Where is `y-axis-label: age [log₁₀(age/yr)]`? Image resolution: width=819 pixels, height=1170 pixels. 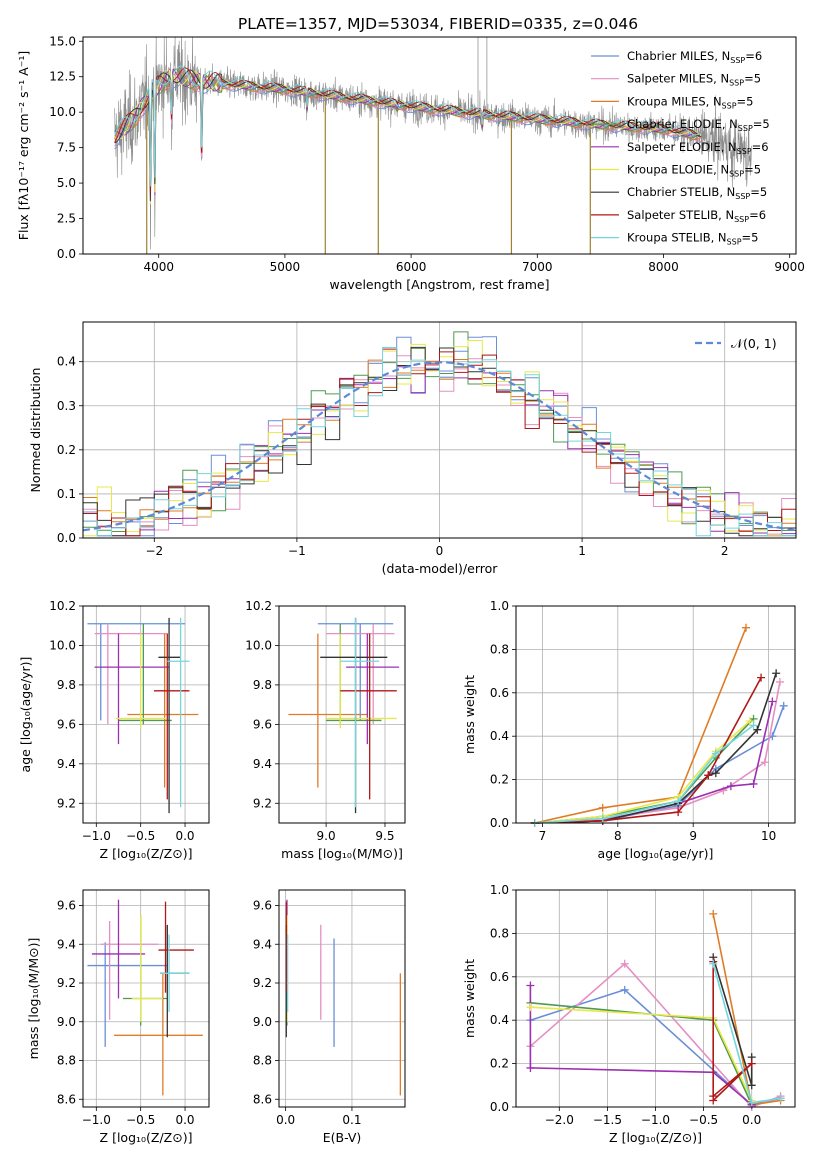
y-axis-label: age [log₁₀(age/yr)] is located at coordinates (25, 715).